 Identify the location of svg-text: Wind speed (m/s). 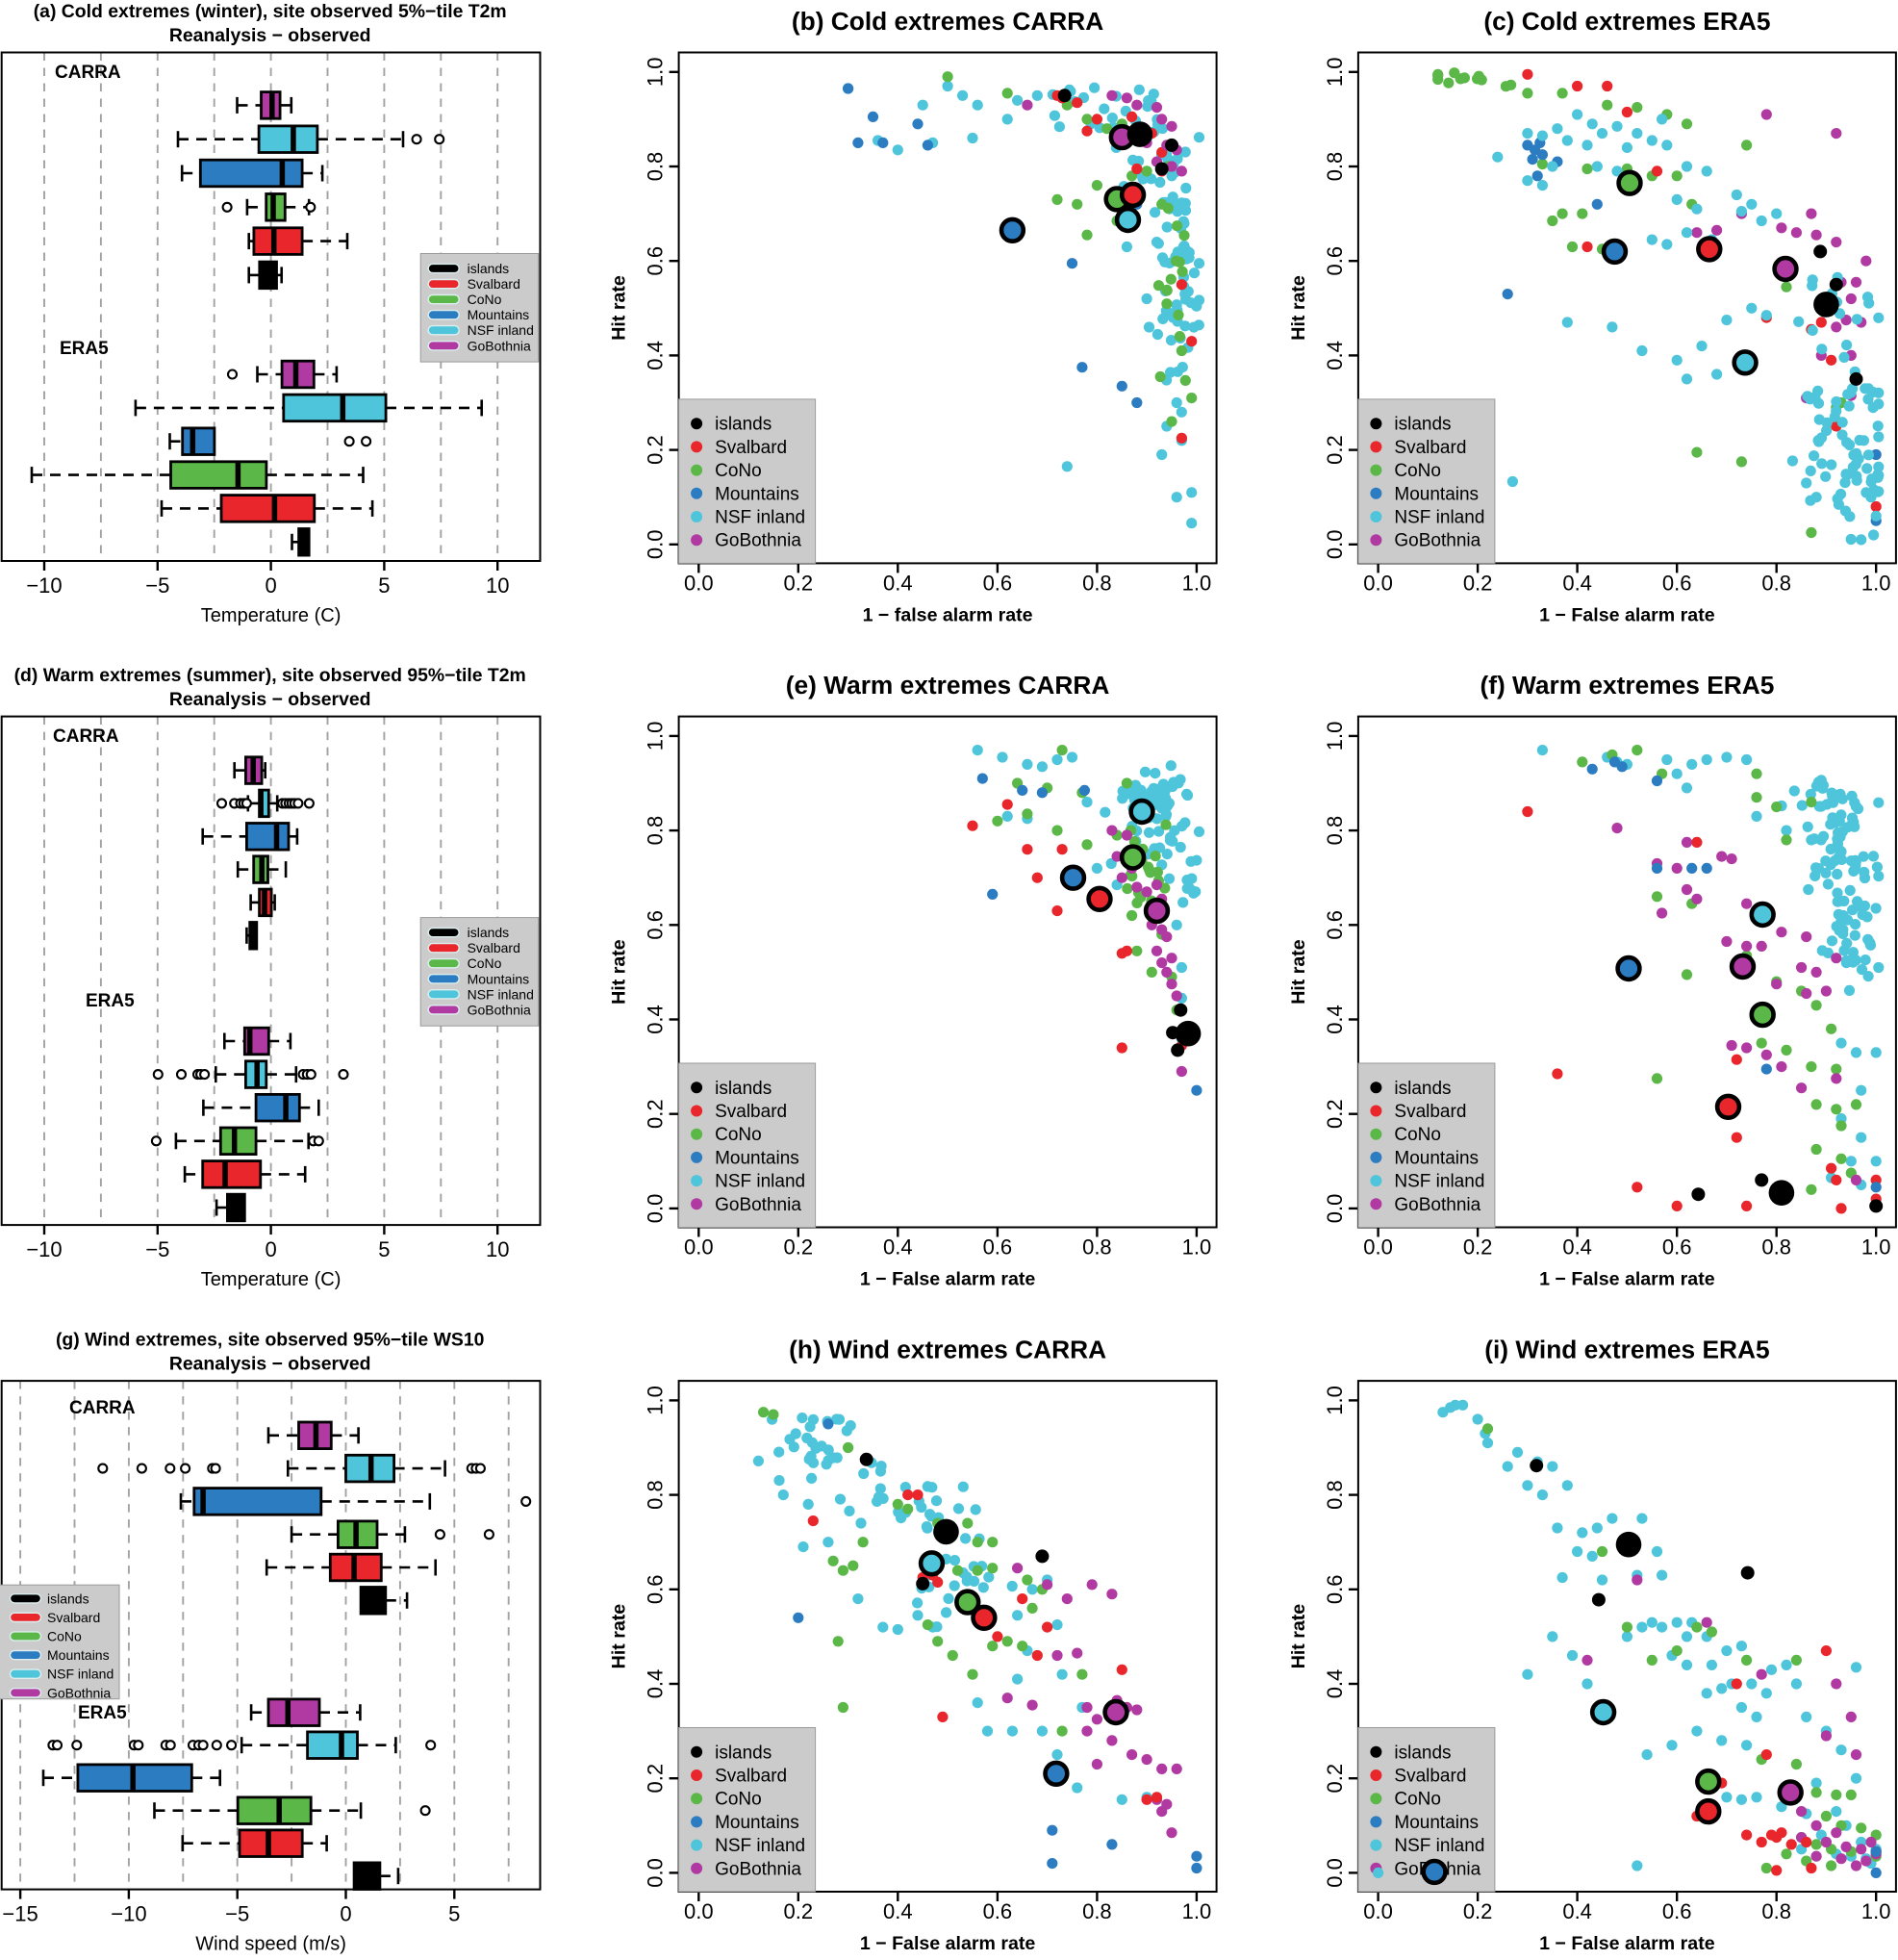
(271, 1945).